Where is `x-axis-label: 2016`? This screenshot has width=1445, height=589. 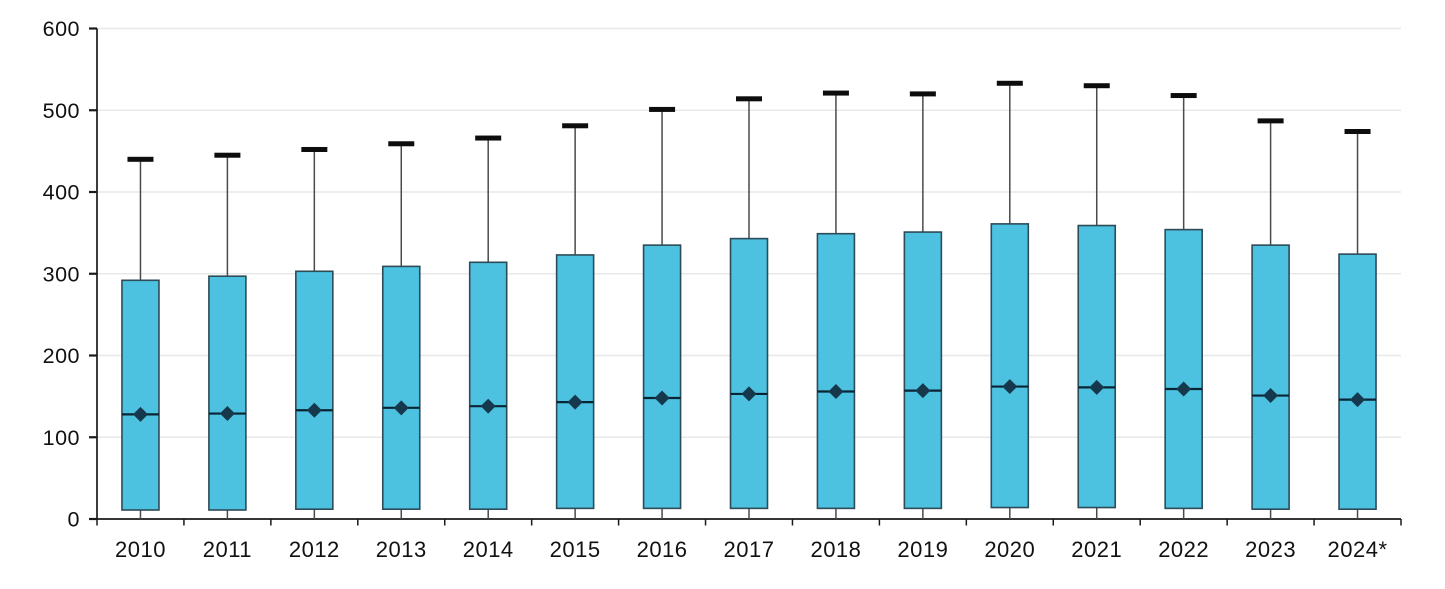
x-axis-label: 2016 is located at coordinates (662, 549).